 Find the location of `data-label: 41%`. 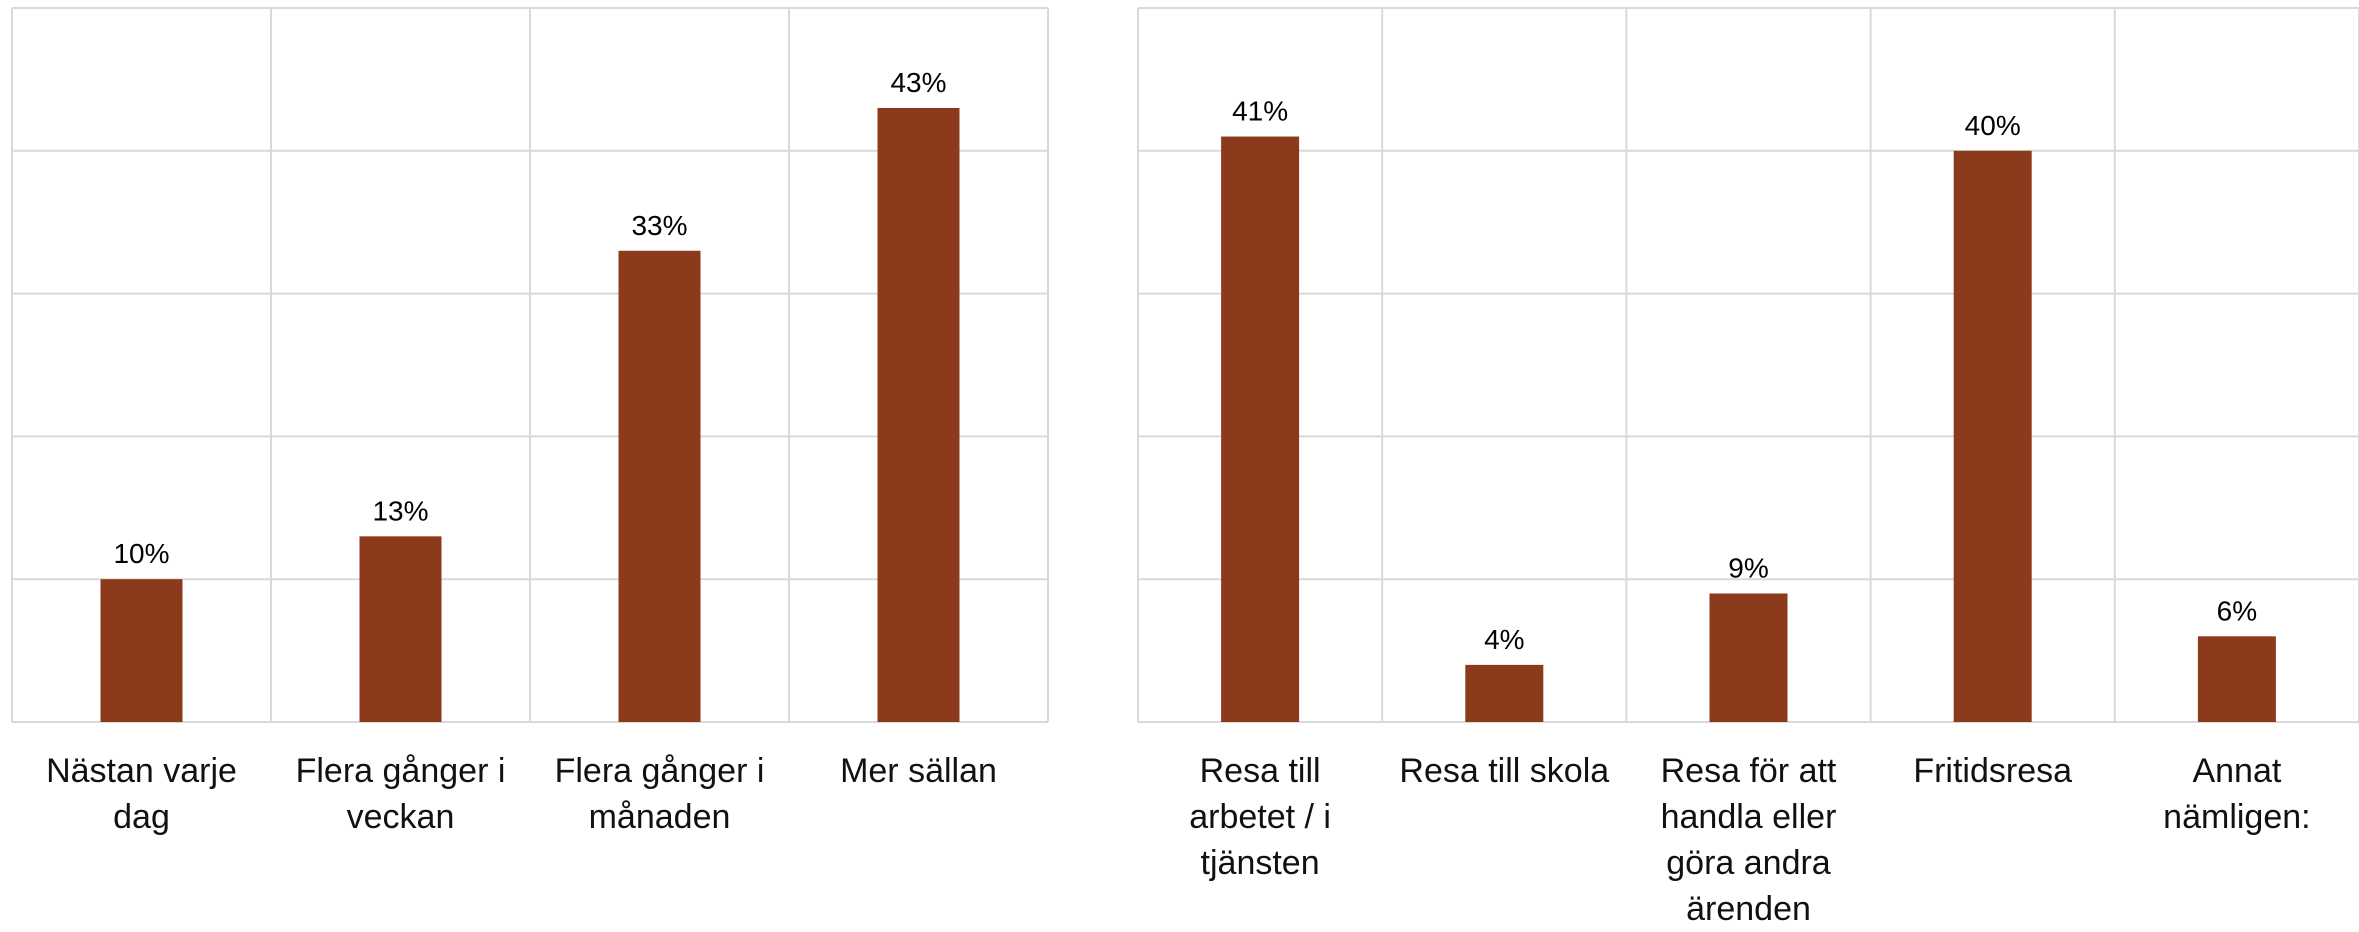

data-label: 41% is located at coordinates (1260, 111).